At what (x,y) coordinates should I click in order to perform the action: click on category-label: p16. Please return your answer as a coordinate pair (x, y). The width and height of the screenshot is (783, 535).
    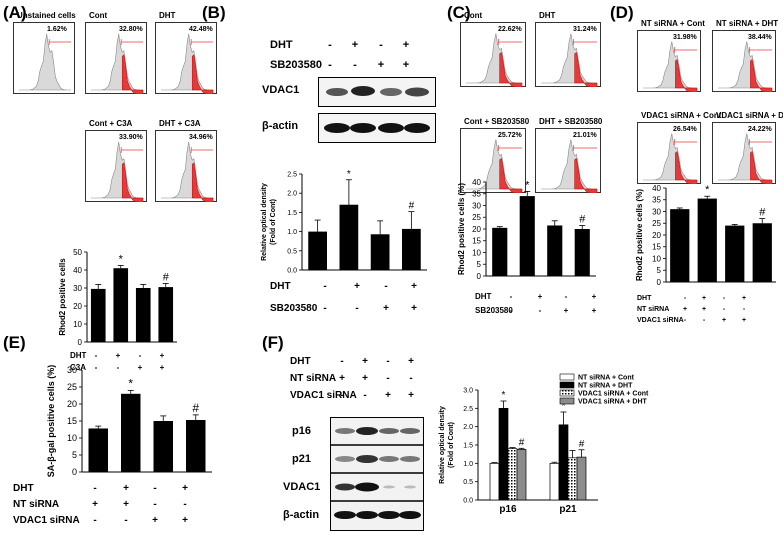
    Looking at the image, I should click on (508, 509).